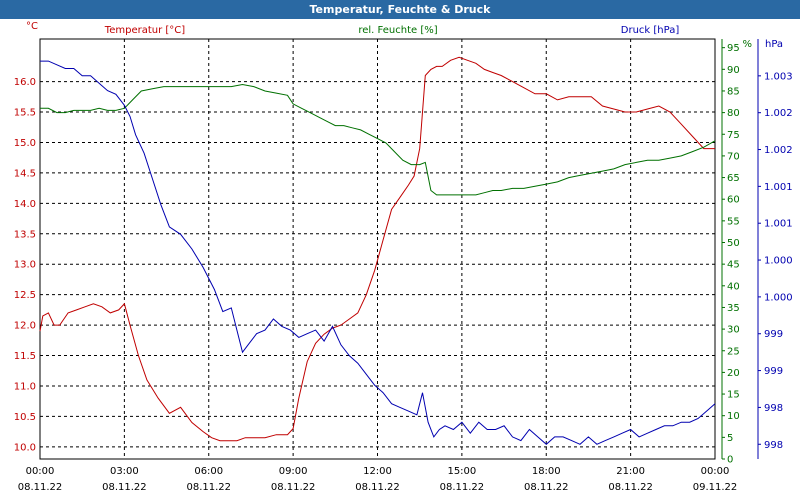 The image size is (800, 500). What do you see at coordinates (650, 30) in the screenshot?
I see `pressure-axis-title: Druck [hPa]` at bounding box center [650, 30].